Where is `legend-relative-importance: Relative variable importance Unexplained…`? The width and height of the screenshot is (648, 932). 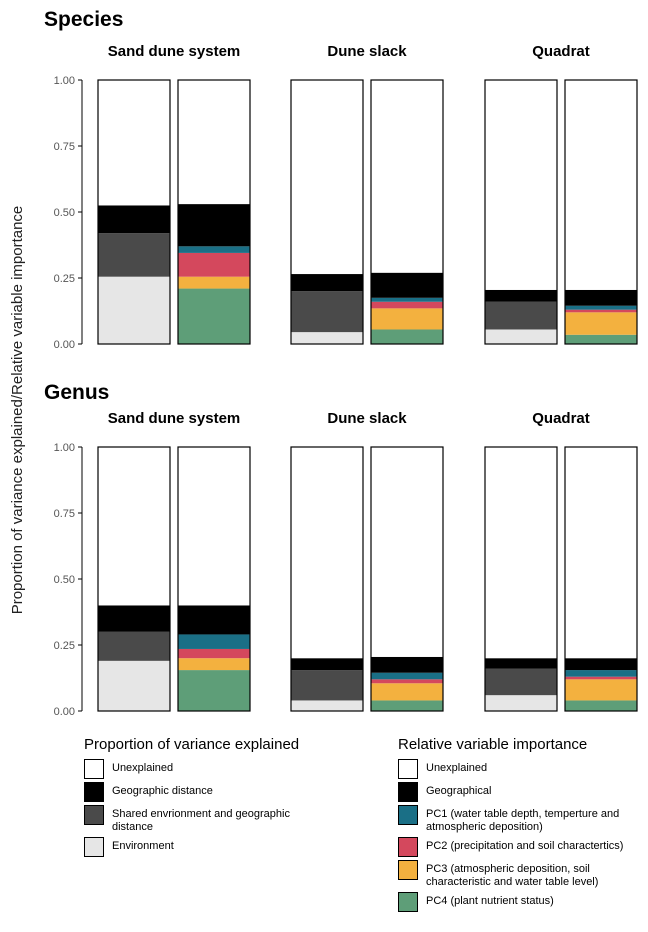 legend-relative-importance: Relative variable importance Unexplained… is located at coordinates (512, 825).